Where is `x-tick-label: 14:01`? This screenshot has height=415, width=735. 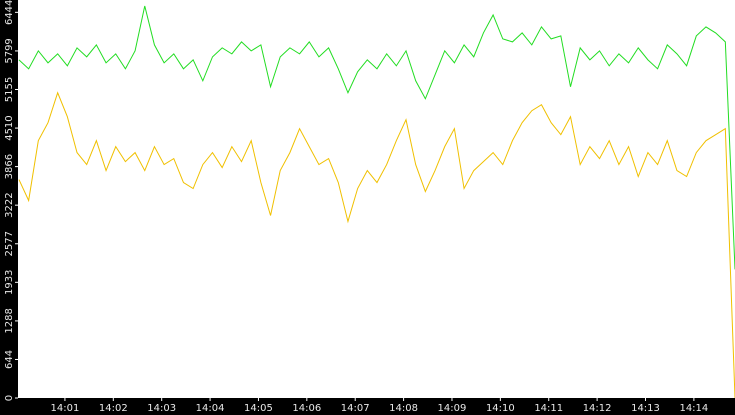 x-tick-label: 14:01 is located at coordinates (65, 408).